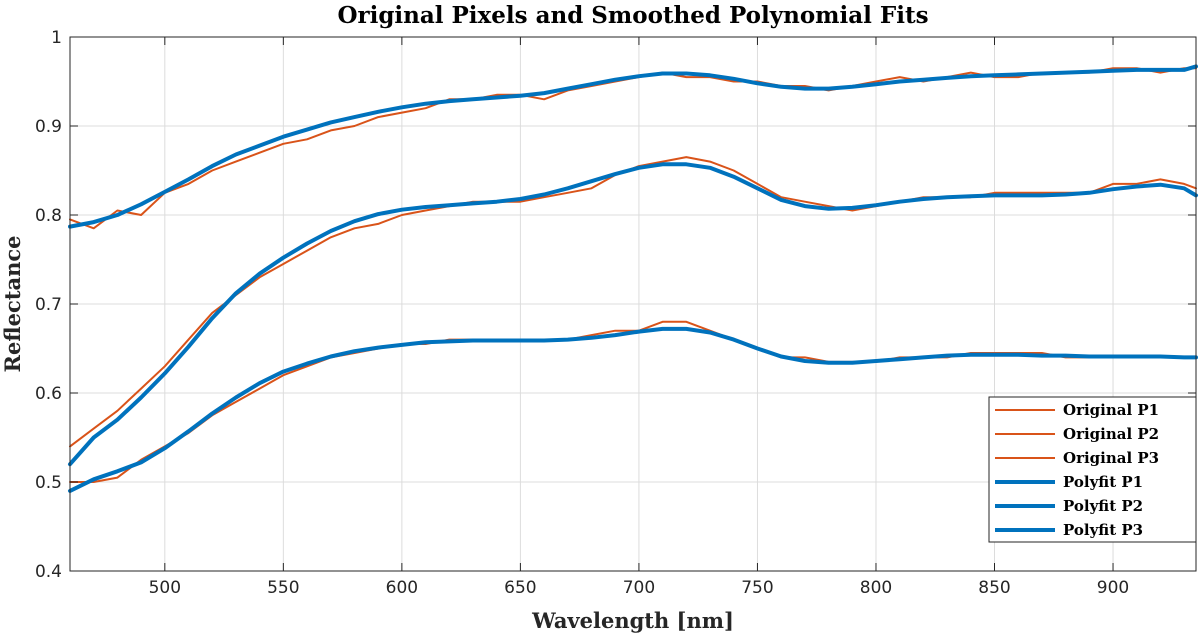  I want to click on x-tick-label: 850, so click(994, 588).